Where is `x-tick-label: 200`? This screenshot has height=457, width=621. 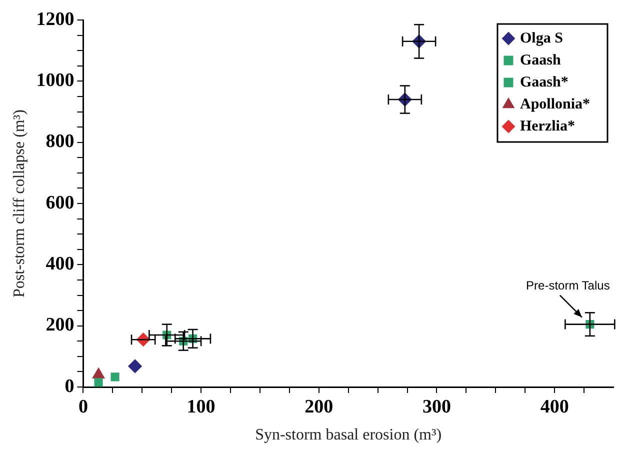
x-tick-label: 200 is located at coordinates (319, 407).